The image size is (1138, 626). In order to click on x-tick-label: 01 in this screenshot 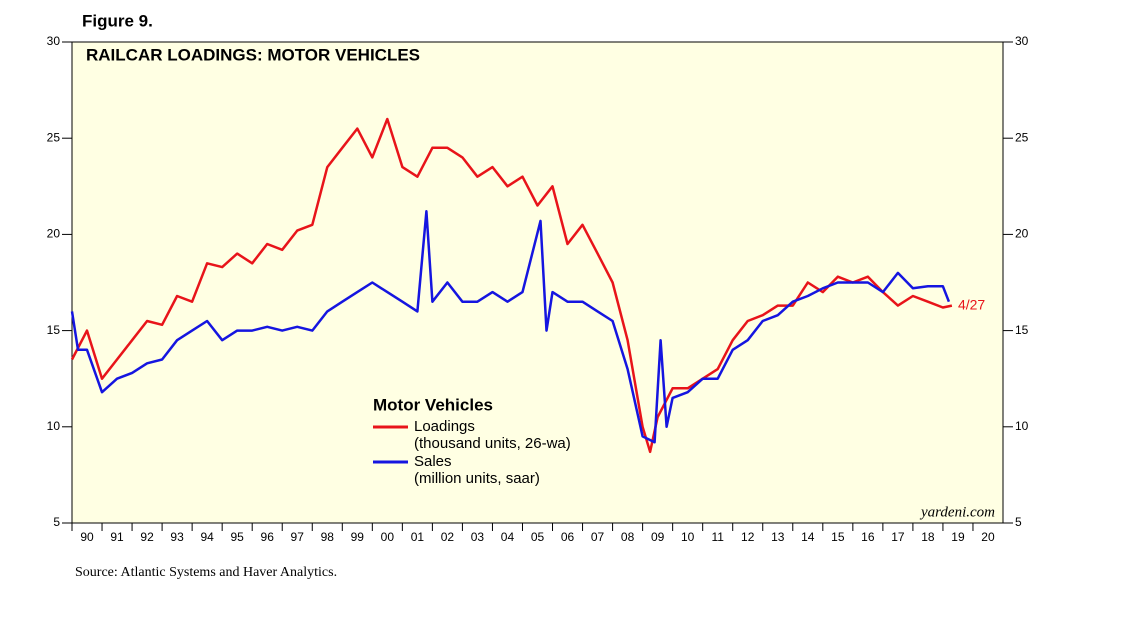, I will do `click(418, 537)`.